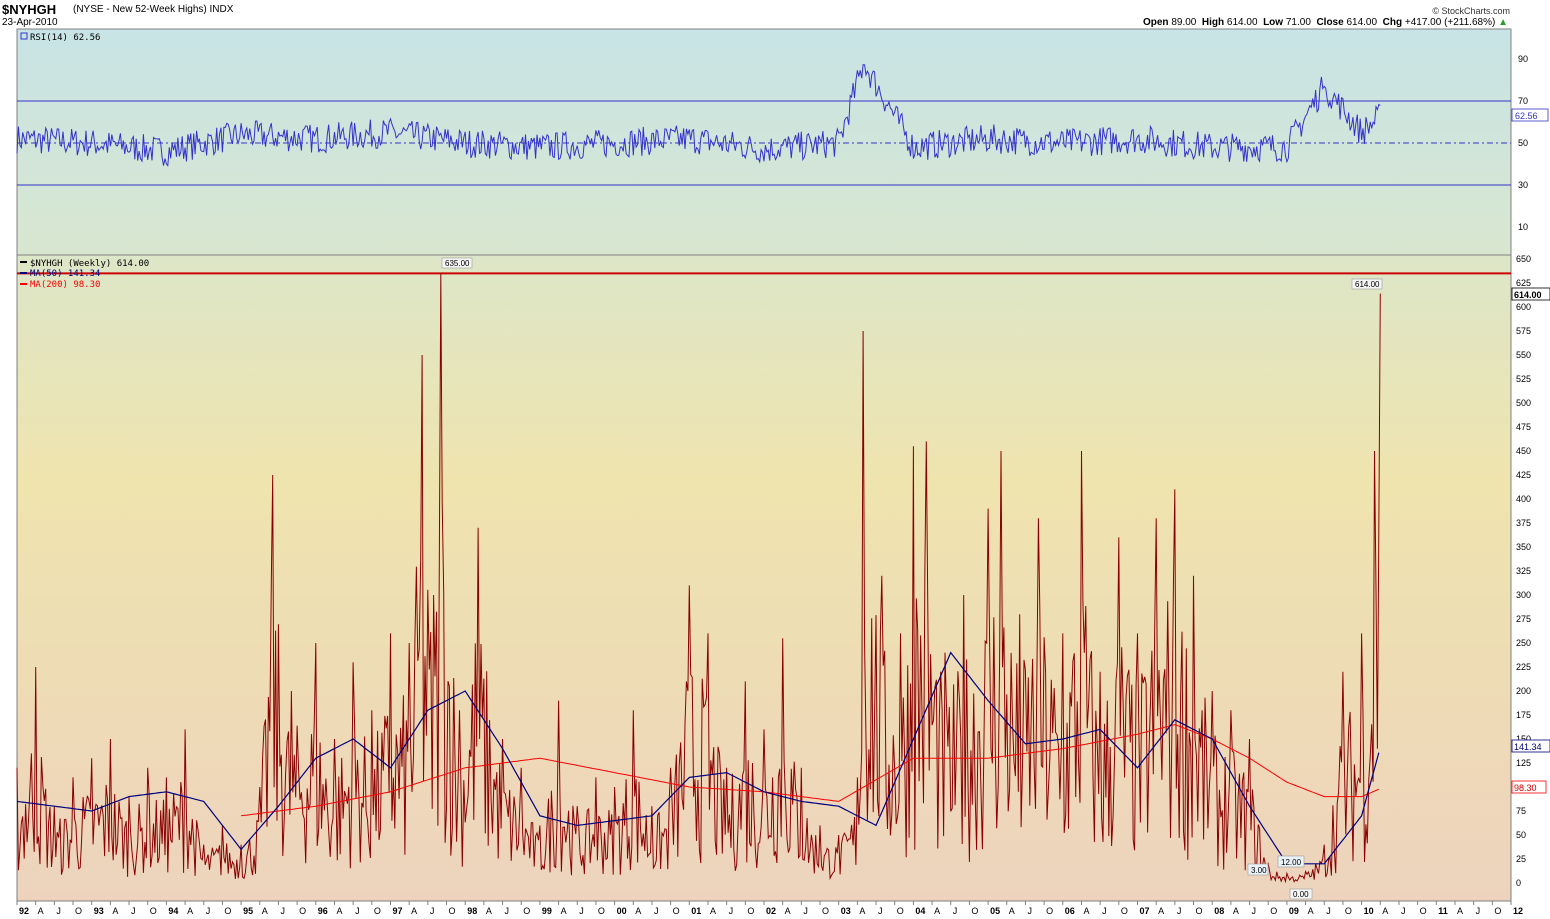  What do you see at coordinates (1525, 788) in the screenshot?
I see `ma200-tag-value: 98.30` at bounding box center [1525, 788].